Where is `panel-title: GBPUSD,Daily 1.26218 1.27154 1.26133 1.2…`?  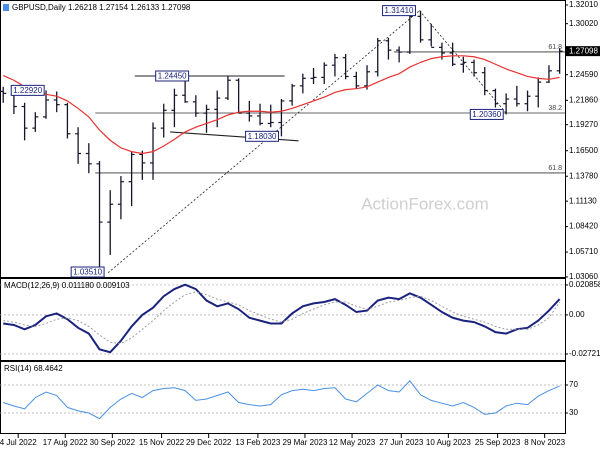
panel-title: GBPUSD,Daily 1.26218 1.27154 1.26133 1.2… is located at coordinates (101, 7).